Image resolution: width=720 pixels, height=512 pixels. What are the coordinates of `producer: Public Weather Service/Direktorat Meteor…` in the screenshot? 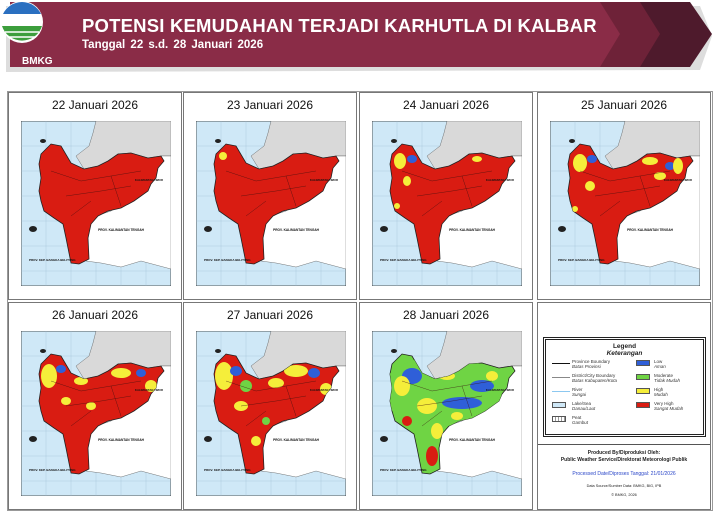 It's located at (624, 460).